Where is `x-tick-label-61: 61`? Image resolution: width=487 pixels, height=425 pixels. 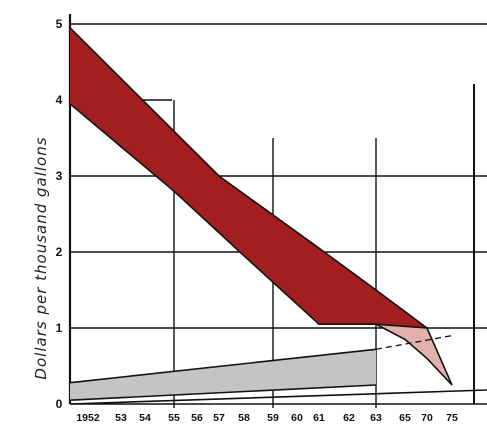
x-tick-label-61: 61 is located at coordinates (319, 418).